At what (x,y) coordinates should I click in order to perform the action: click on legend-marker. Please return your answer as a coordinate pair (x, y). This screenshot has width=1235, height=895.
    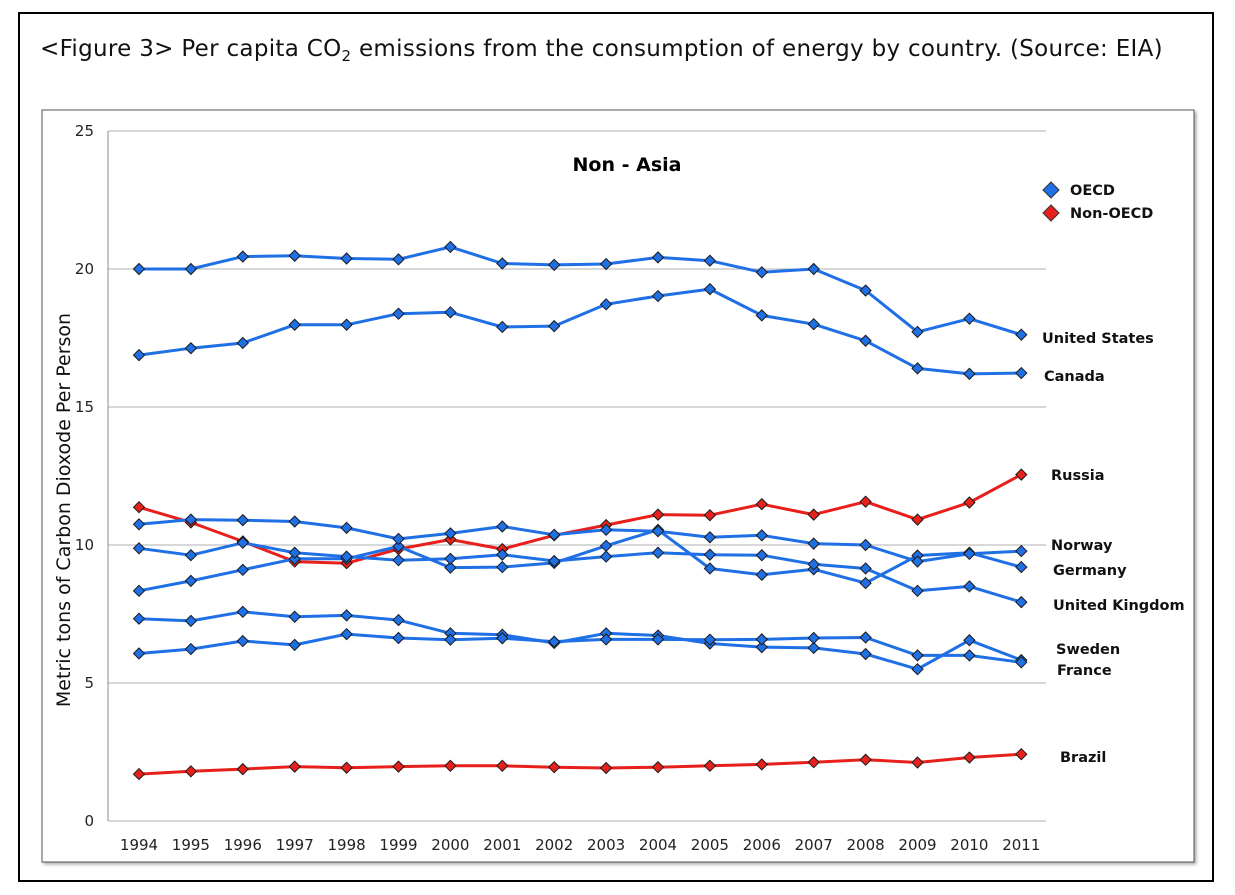
    Looking at the image, I should click on (1051, 190).